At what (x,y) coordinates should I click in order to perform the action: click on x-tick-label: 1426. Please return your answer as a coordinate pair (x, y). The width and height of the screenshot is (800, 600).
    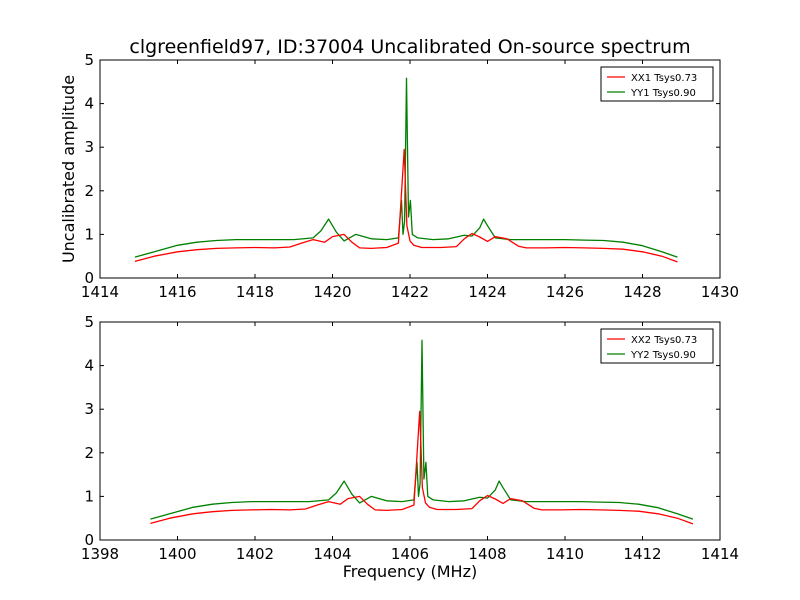
    Looking at the image, I should click on (565, 292).